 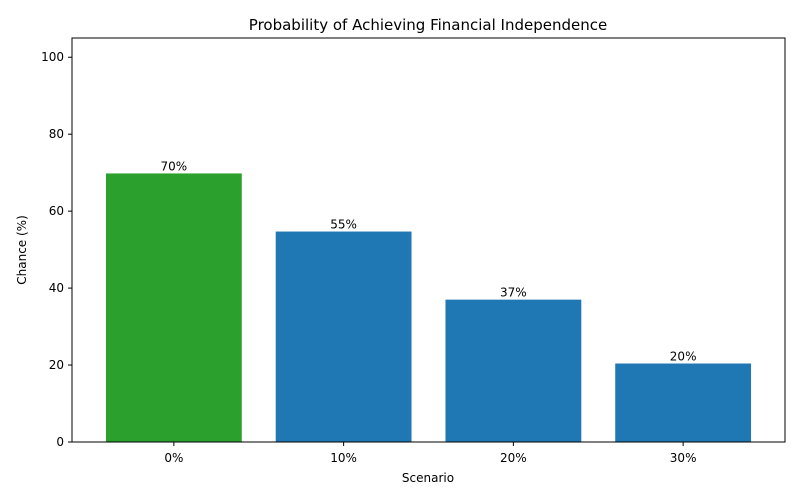 I want to click on y-tick-label: 60, so click(x=56, y=211).